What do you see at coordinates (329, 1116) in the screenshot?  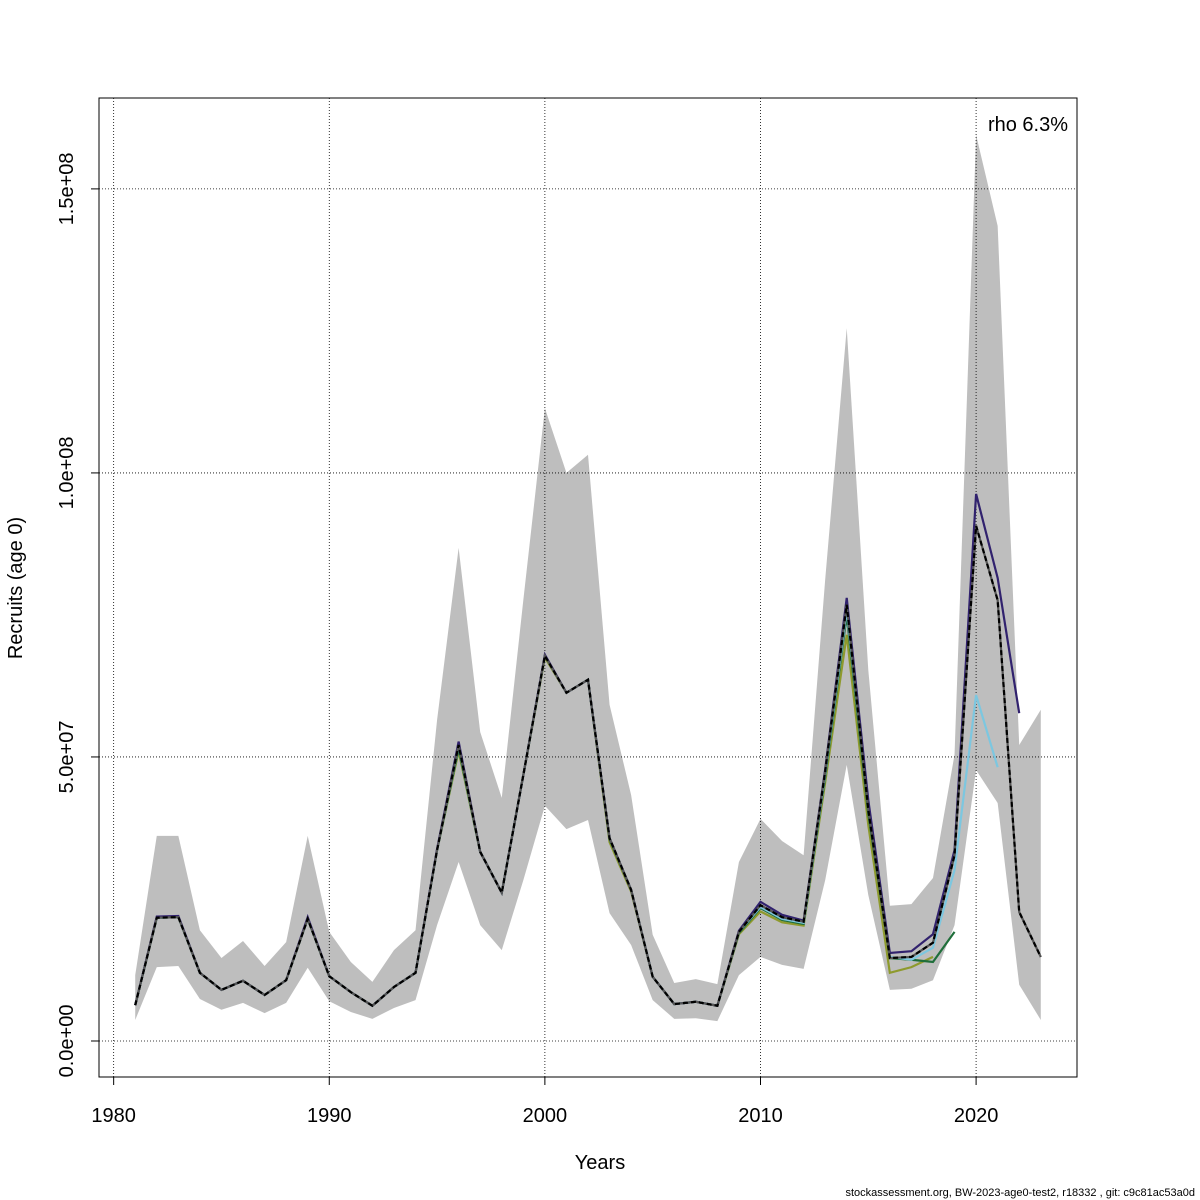 I see `x-tick-label: 1990` at bounding box center [329, 1116].